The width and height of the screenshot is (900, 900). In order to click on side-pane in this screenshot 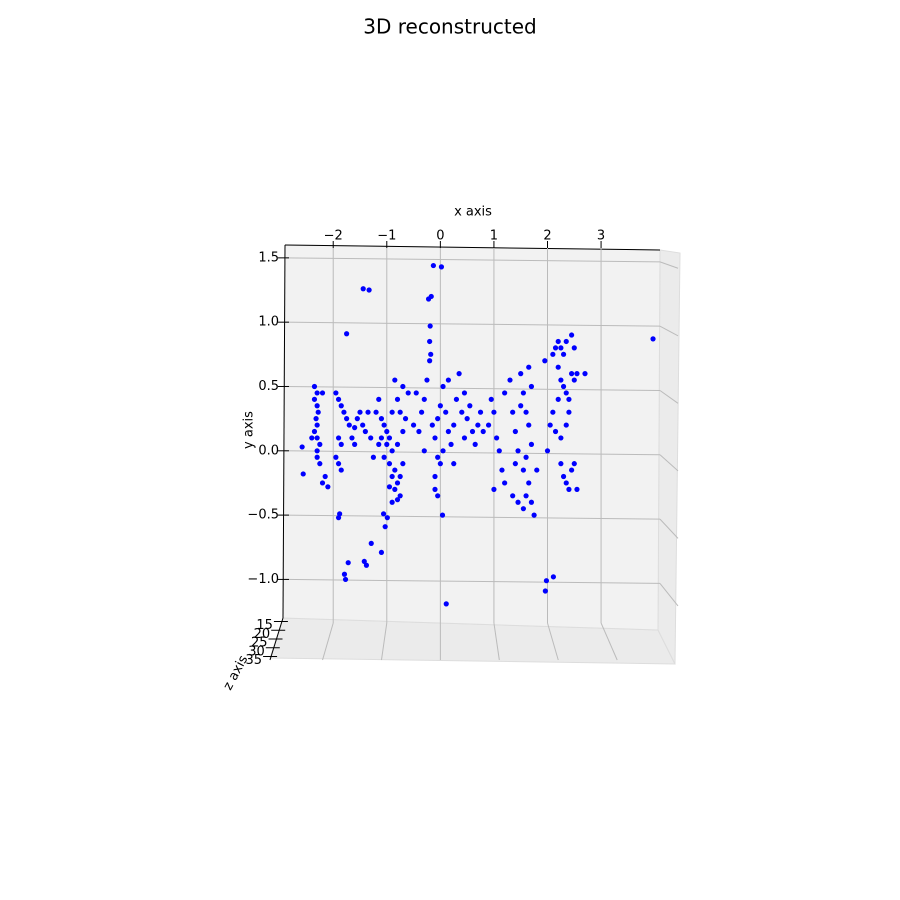, I will do `click(669, 457)`.